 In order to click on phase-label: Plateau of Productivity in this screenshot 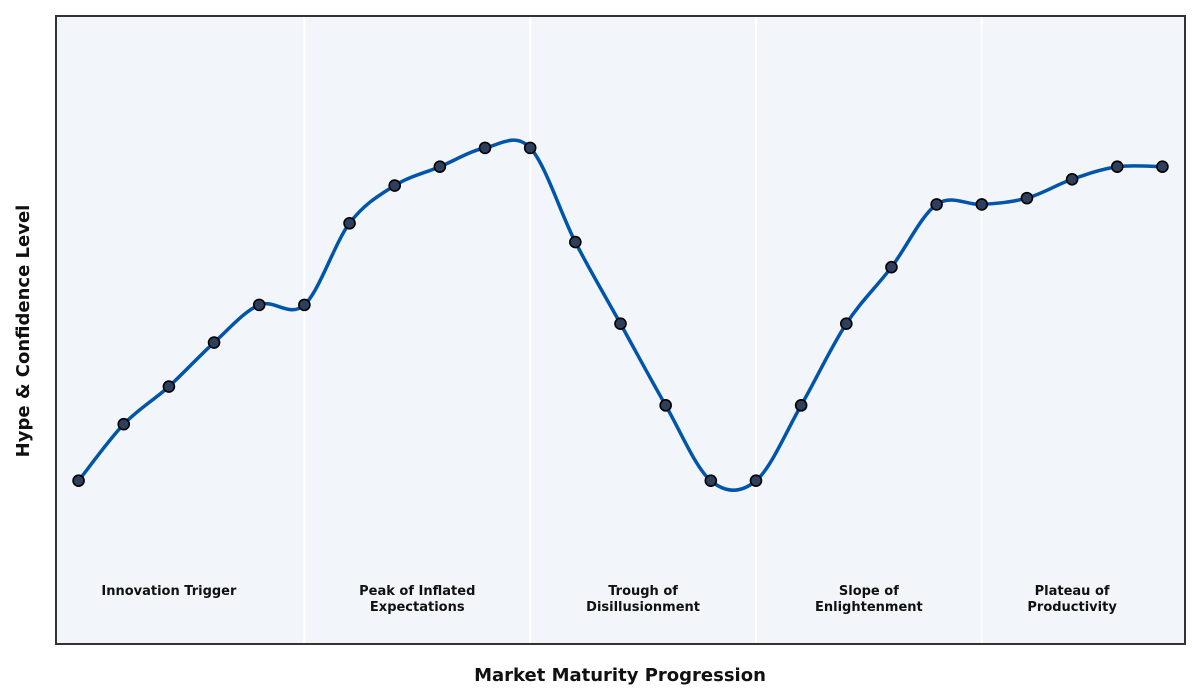, I will do `click(1072, 599)`.